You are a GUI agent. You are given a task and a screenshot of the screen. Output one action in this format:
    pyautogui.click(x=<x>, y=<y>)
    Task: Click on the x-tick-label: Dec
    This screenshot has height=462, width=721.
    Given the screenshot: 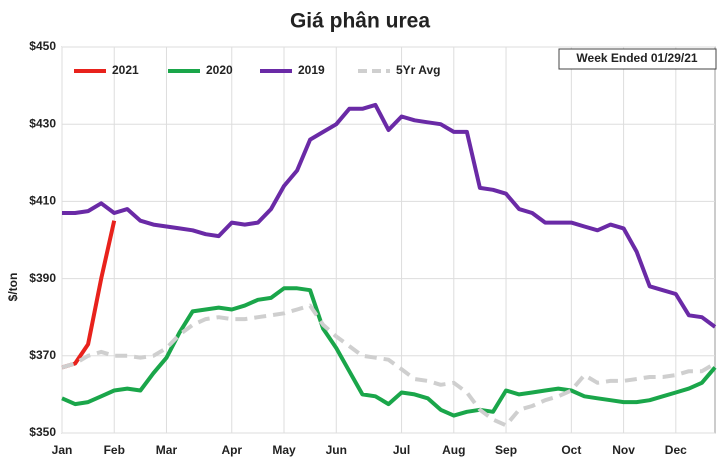 What is the action you would take?
    pyautogui.click(x=676, y=450)
    